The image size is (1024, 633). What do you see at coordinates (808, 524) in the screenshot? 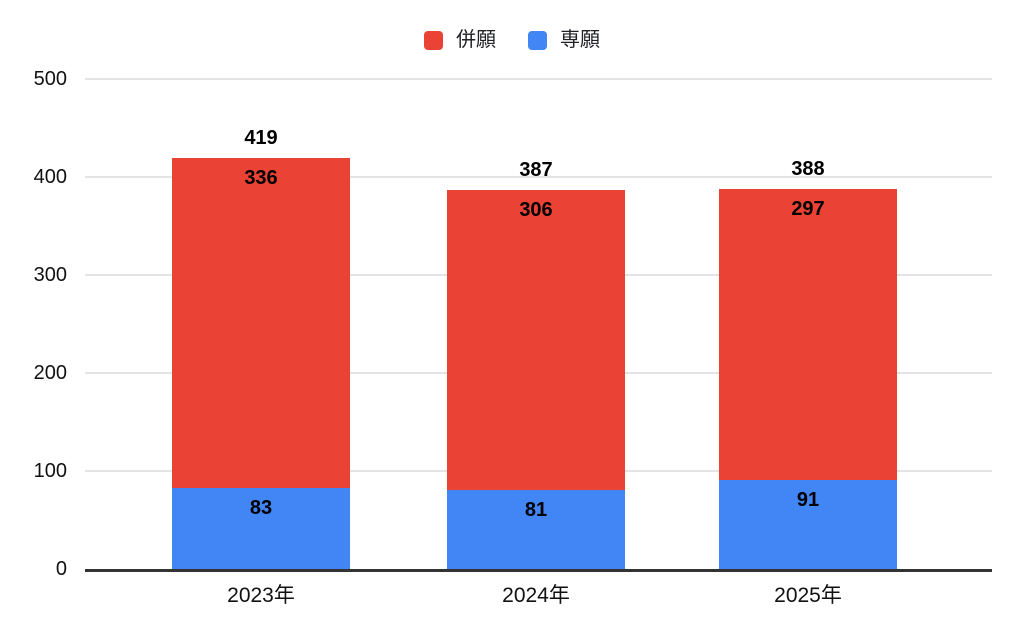
I see `bar-segment: 91` at bounding box center [808, 524].